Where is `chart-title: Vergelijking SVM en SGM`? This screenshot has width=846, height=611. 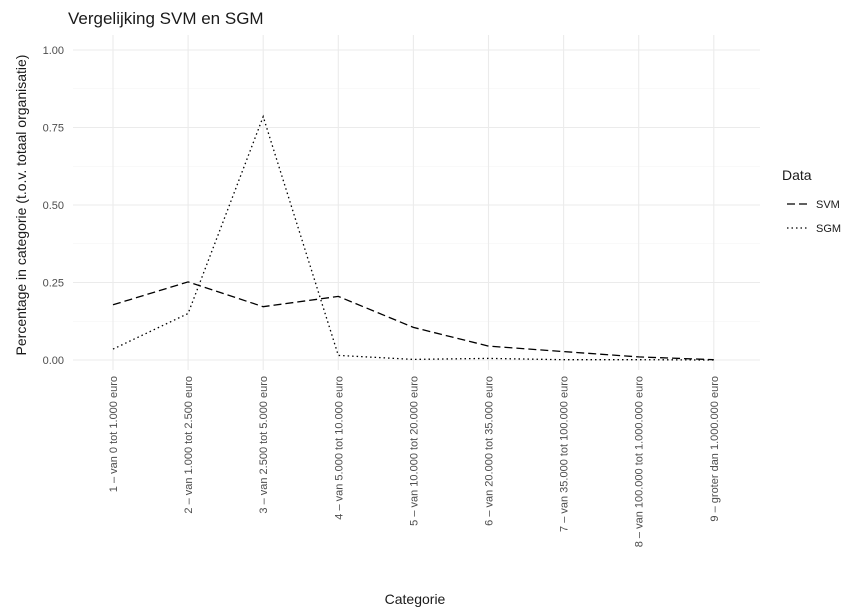
chart-title: Vergelijking SVM en SGM is located at coordinates (166, 18).